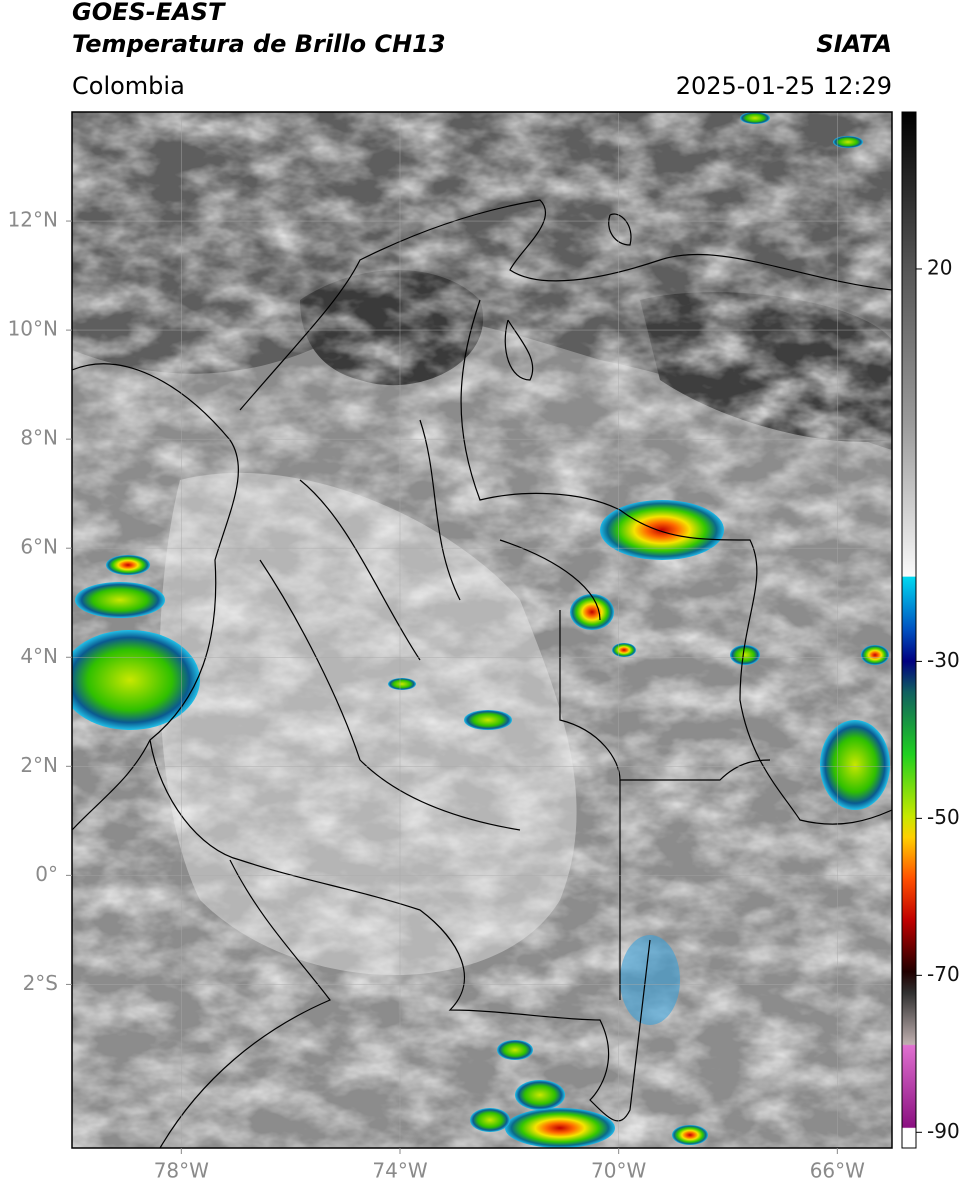 The height and width of the screenshot is (1194, 966). Describe the element at coordinates (943, 817) in the screenshot. I see `colorbar-label: -50` at that location.